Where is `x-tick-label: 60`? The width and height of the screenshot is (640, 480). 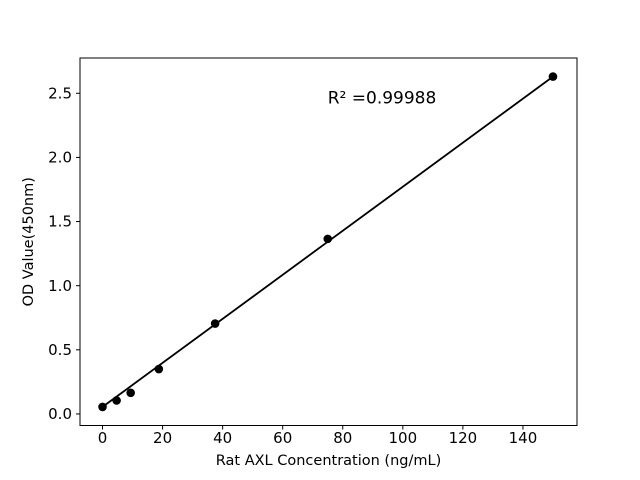
x-tick-label: 60 is located at coordinates (282, 438).